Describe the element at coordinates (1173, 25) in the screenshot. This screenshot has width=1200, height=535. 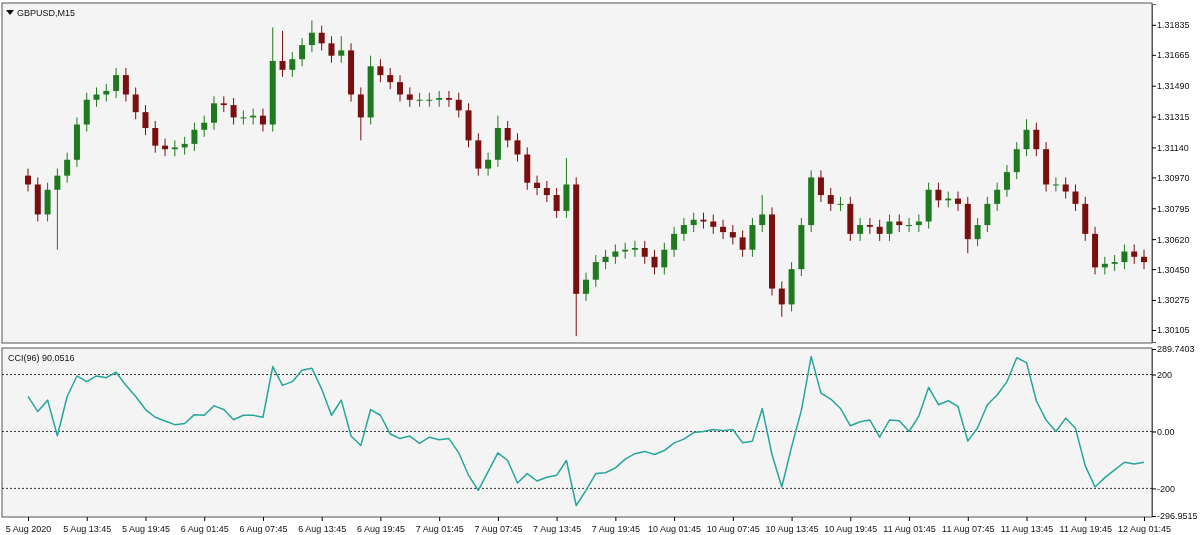
I see `y-tick-label: 1.31835` at that location.